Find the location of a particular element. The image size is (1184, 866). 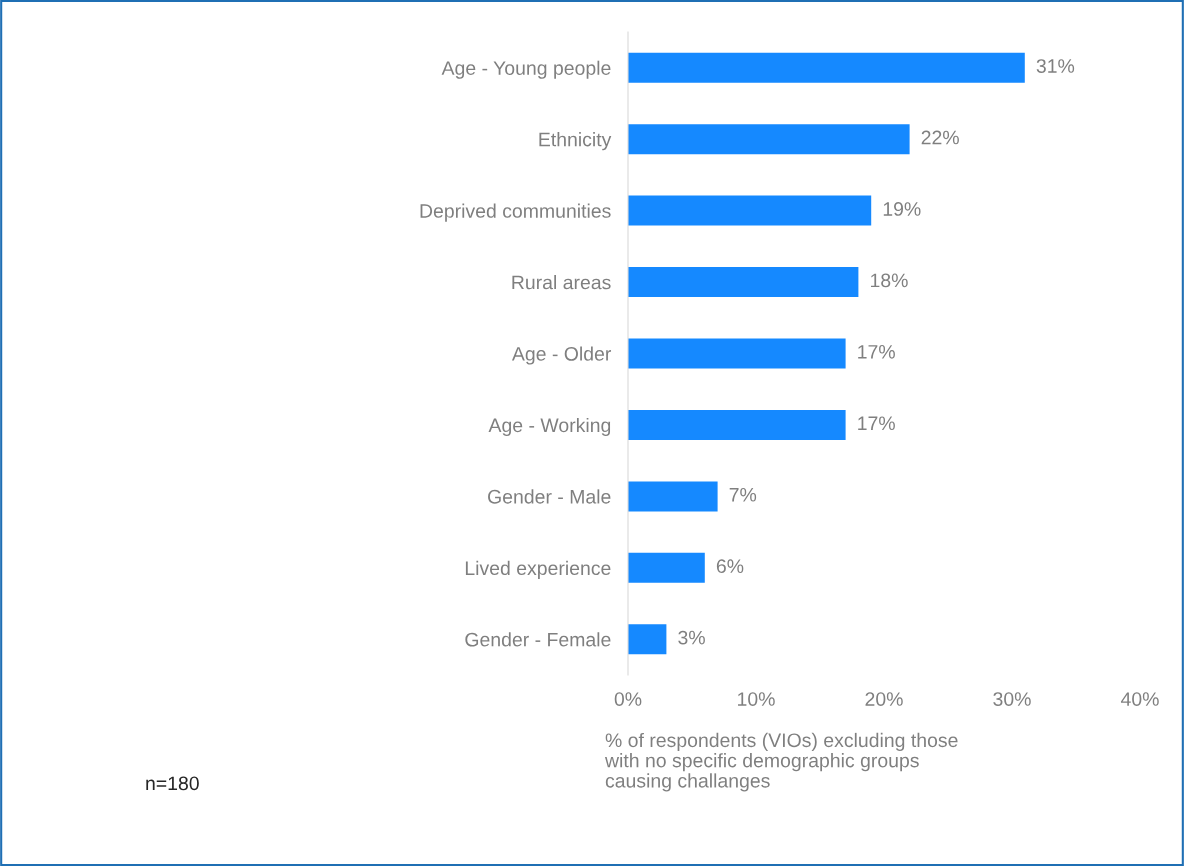

x-tick-label: 30% is located at coordinates (1012, 699).